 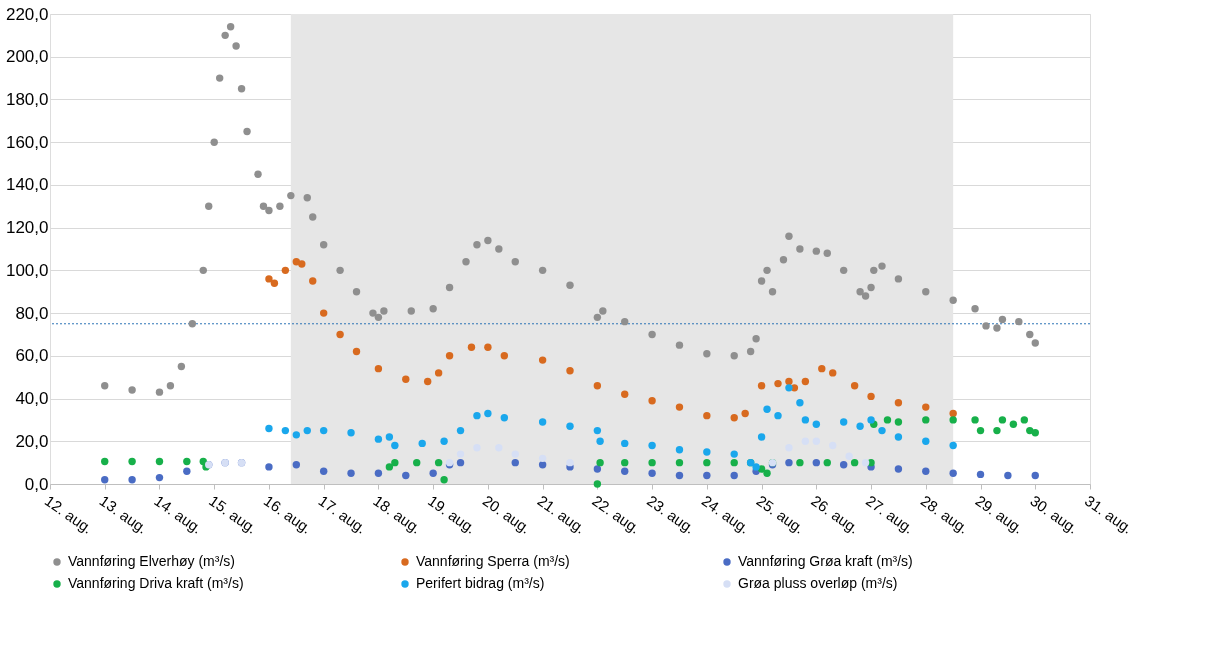 I want to click on y-tick-label: 200,0, so click(x=27, y=57).